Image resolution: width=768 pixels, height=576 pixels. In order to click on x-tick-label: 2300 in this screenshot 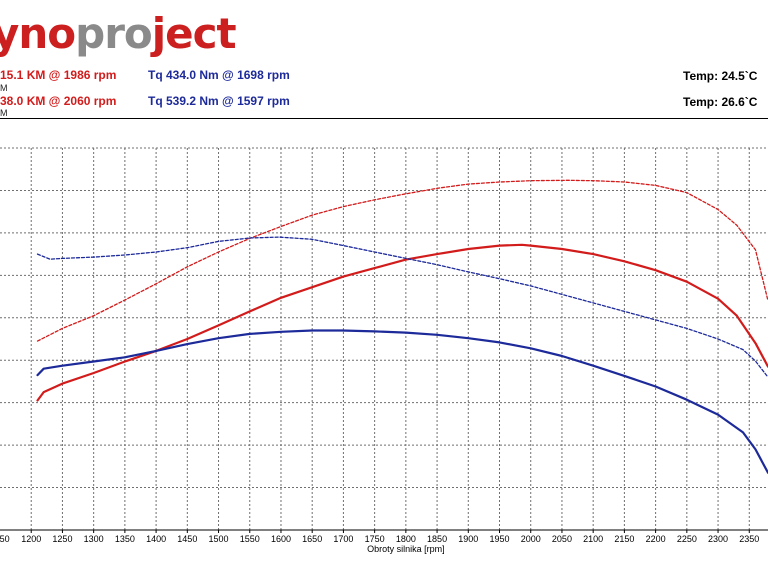, I will do `click(718, 539)`.